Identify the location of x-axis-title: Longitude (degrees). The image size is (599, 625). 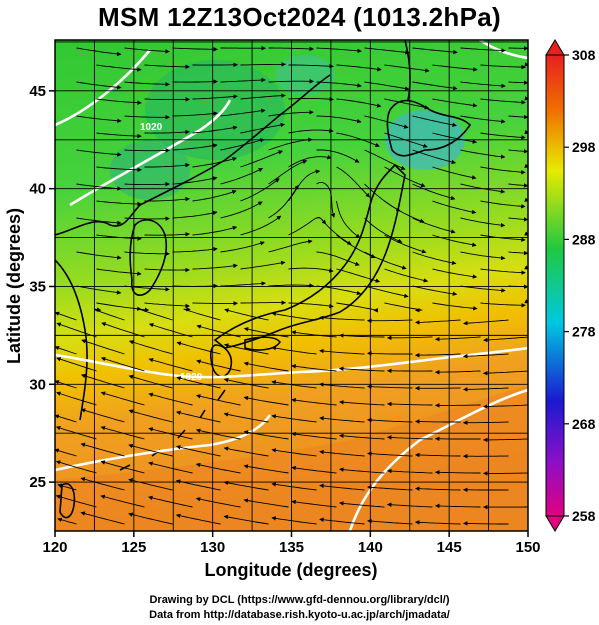
(290, 570).